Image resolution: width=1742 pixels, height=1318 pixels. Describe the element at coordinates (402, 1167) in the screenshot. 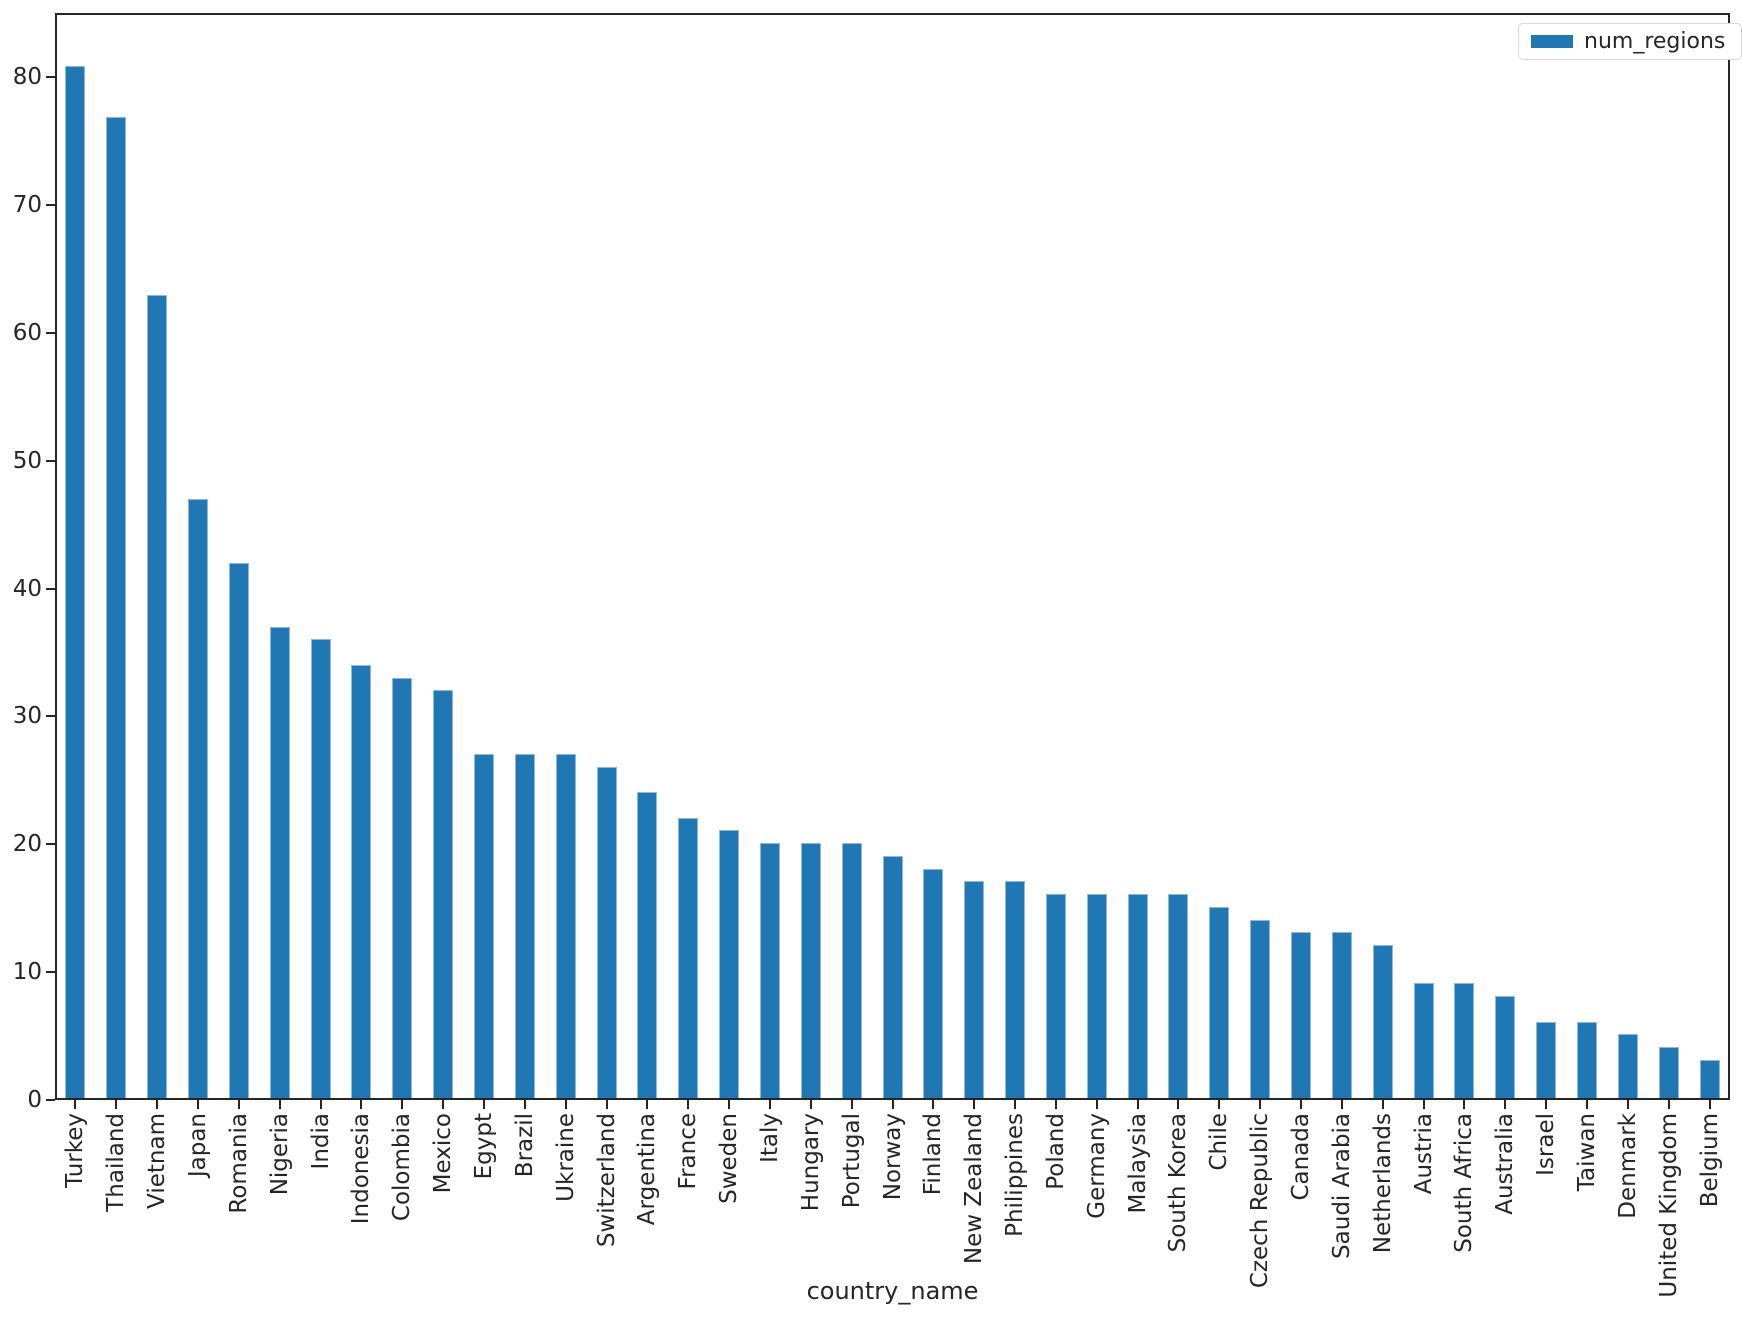

I see `x-tick-label: Colombia` at that location.